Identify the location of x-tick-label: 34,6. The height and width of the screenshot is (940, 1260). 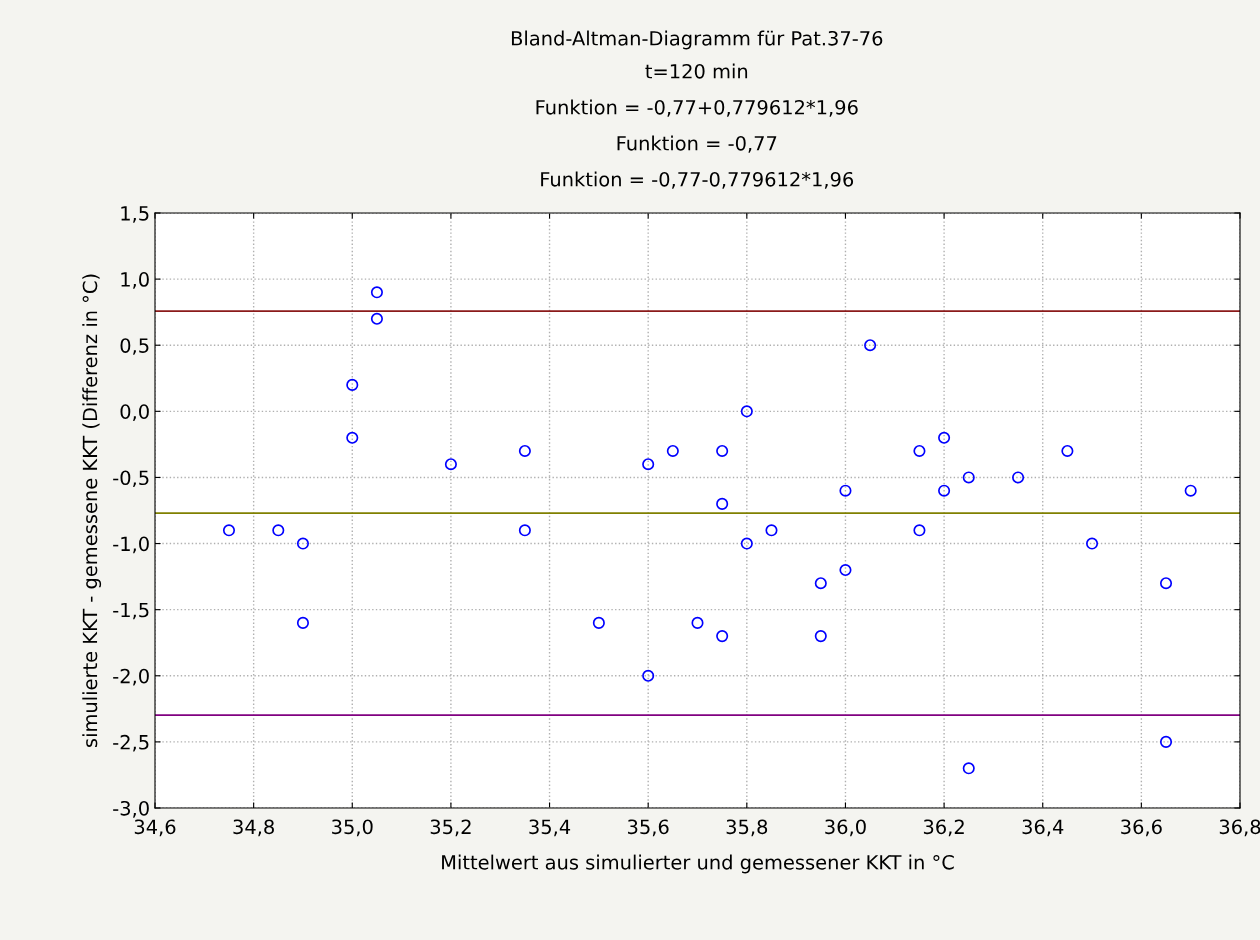
(155, 828).